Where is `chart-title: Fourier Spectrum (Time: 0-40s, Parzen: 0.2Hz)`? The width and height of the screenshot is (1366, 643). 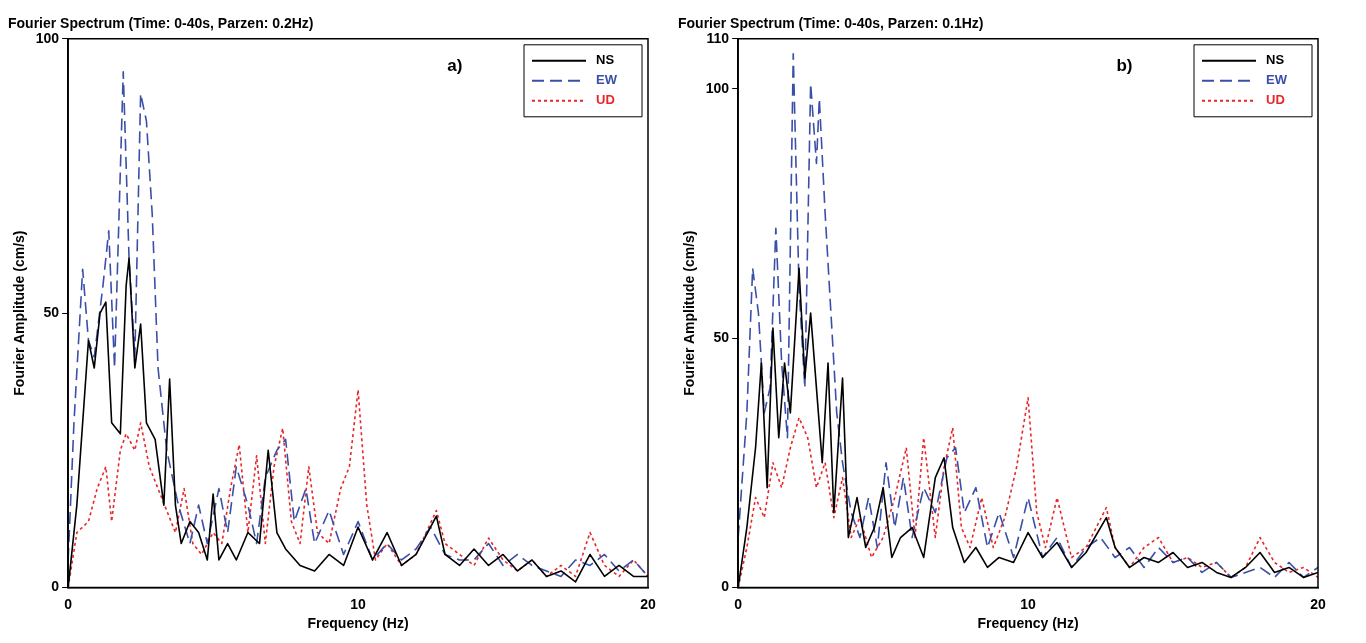
chart-title: Fourier Spectrum (Time: 0-40s, Parzen: 0.2Hz) is located at coordinates (161, 23).